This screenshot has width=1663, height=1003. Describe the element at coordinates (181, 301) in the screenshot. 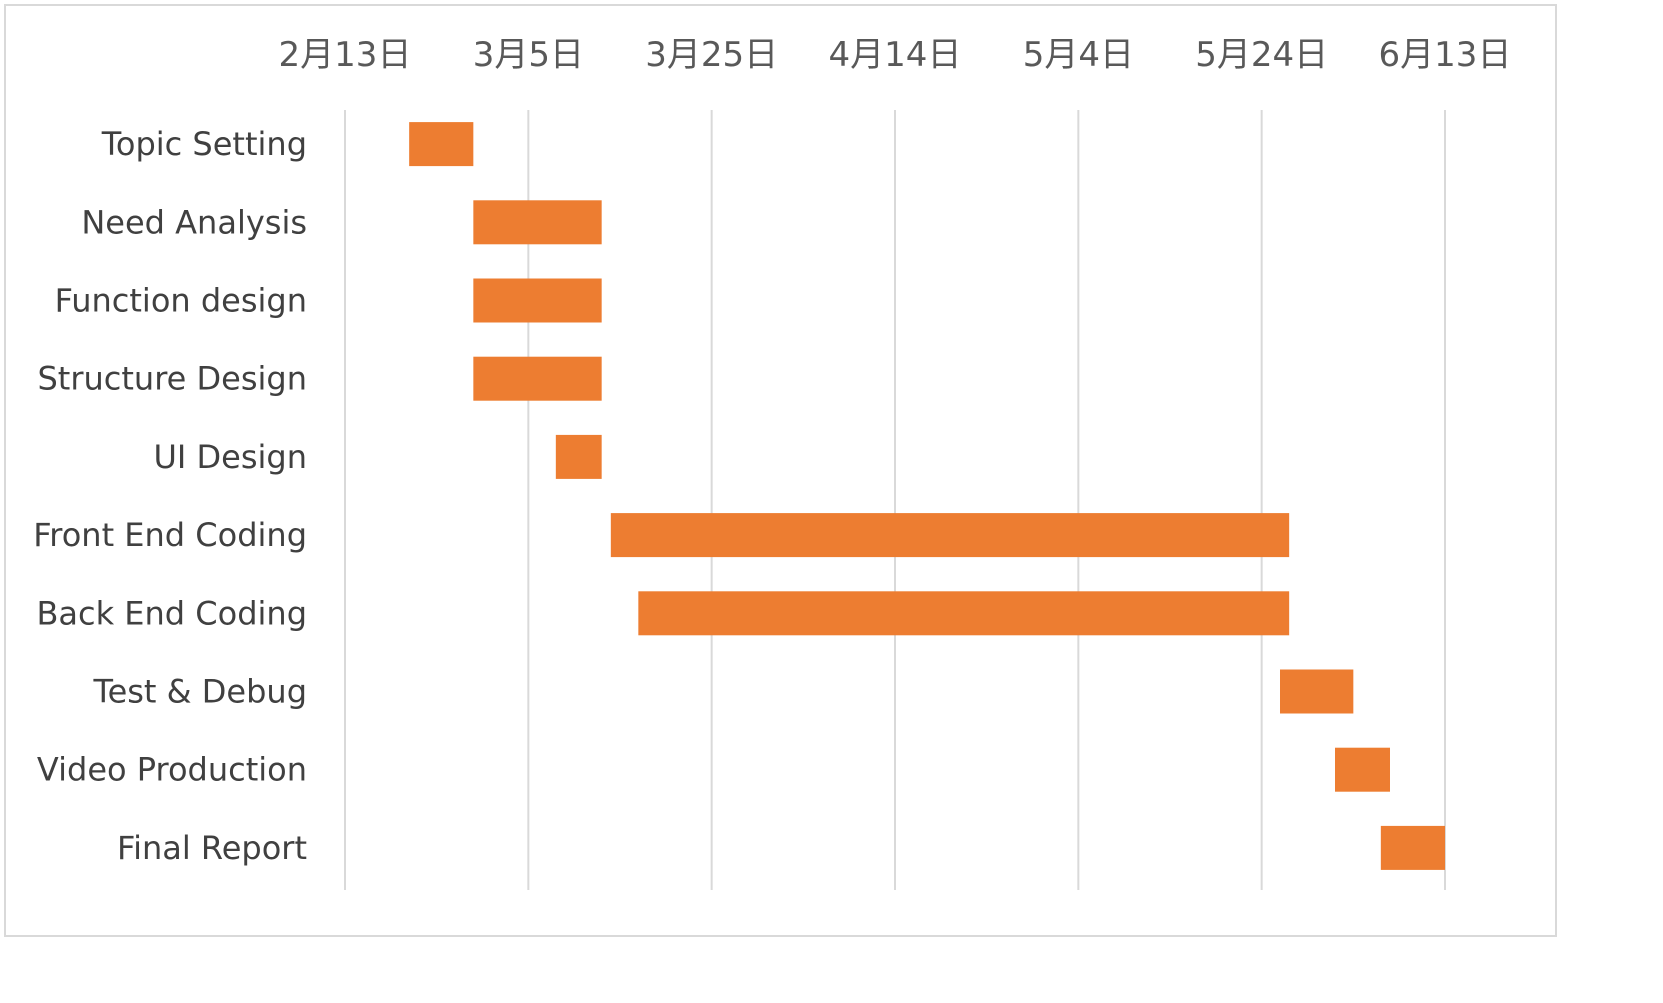

I see `task-label: Function design` at that location.